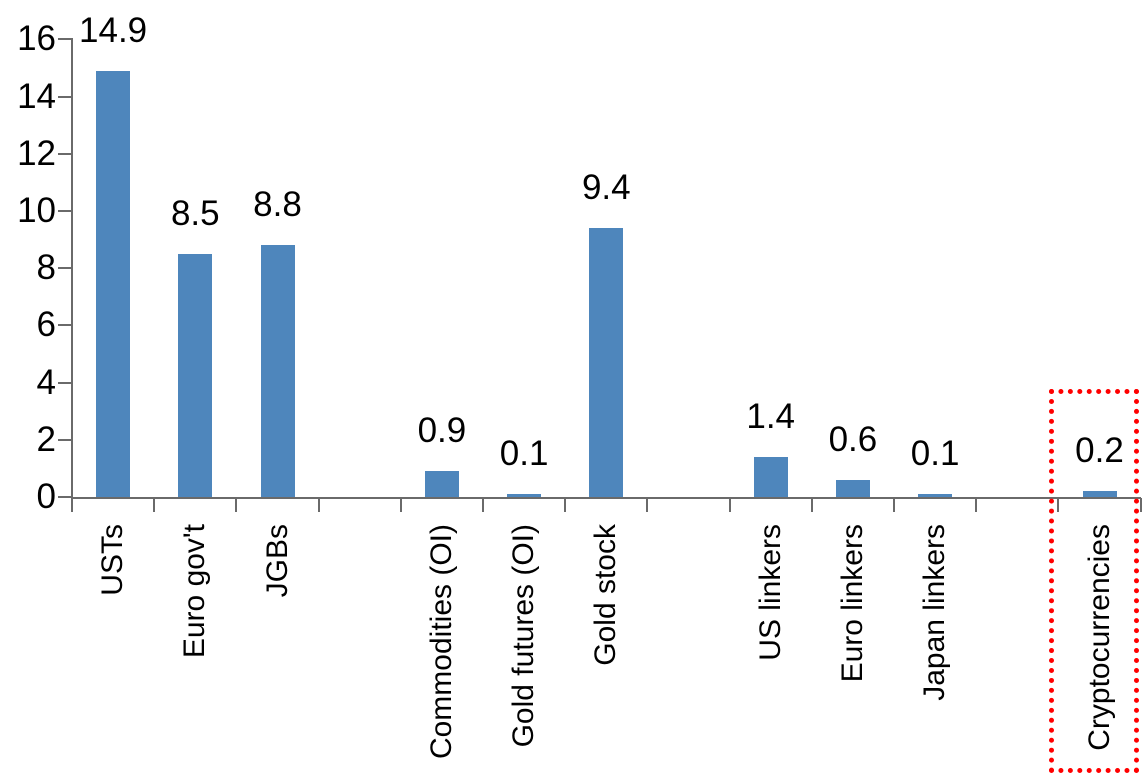 This screenshot has height=780, width=1146. What do you see at coordinates (277, 204) in the screenshot?
I see `bar-value-label-jgbs: 8.8` at bounding box center [277, 204].